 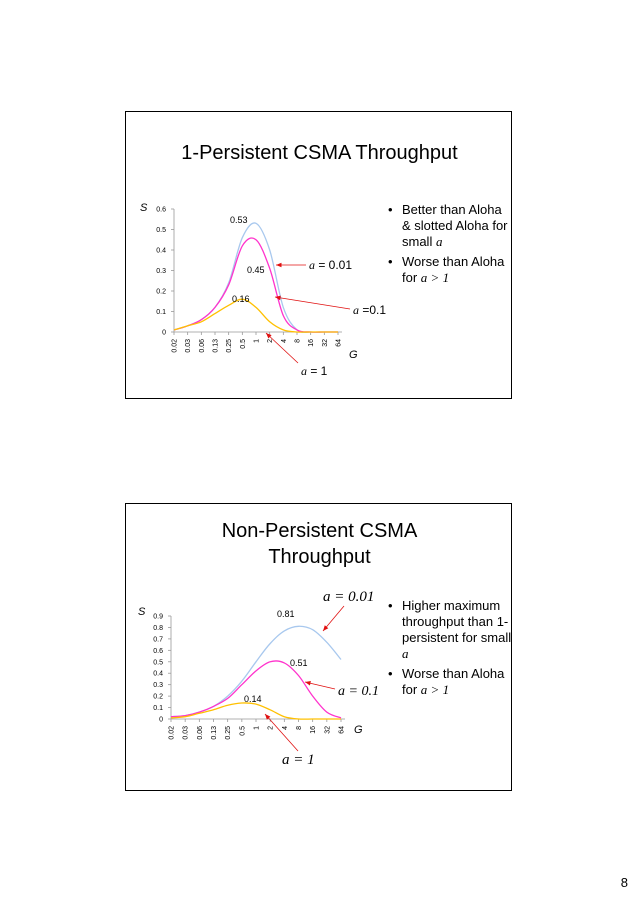 I want to click on data-label: 0.16, so click(x=241, y=299).